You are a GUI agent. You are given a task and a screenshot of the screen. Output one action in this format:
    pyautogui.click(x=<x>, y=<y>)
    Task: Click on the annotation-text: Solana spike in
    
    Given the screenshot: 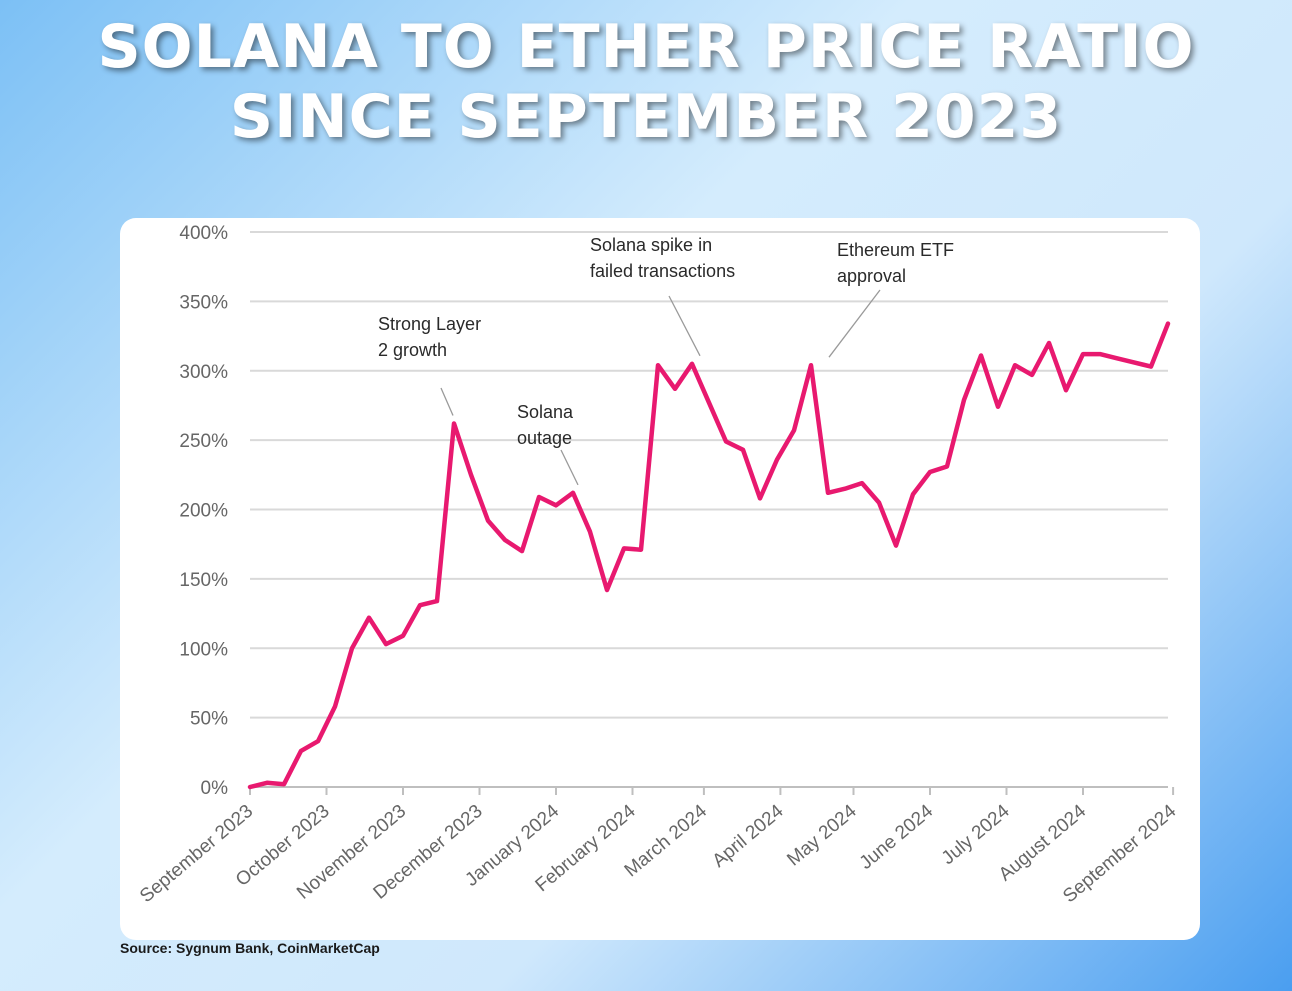 What is the action you would take?
    pyautogui.click(x=651, y=245)
    